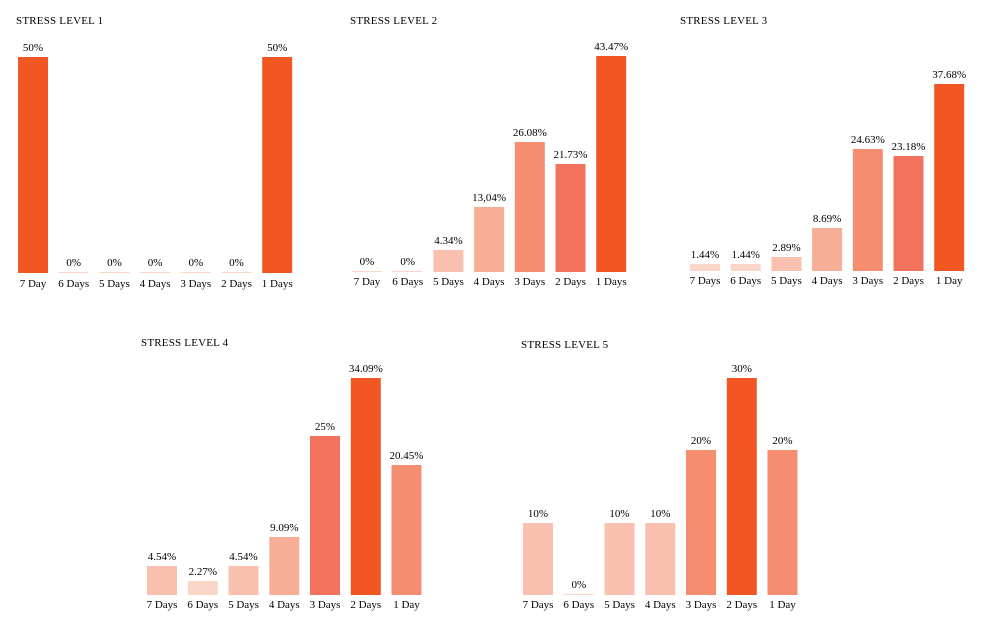 The height and width of the screenshot is (630, 989). I want to click on data-label: 21.73%, so click(571, 155).